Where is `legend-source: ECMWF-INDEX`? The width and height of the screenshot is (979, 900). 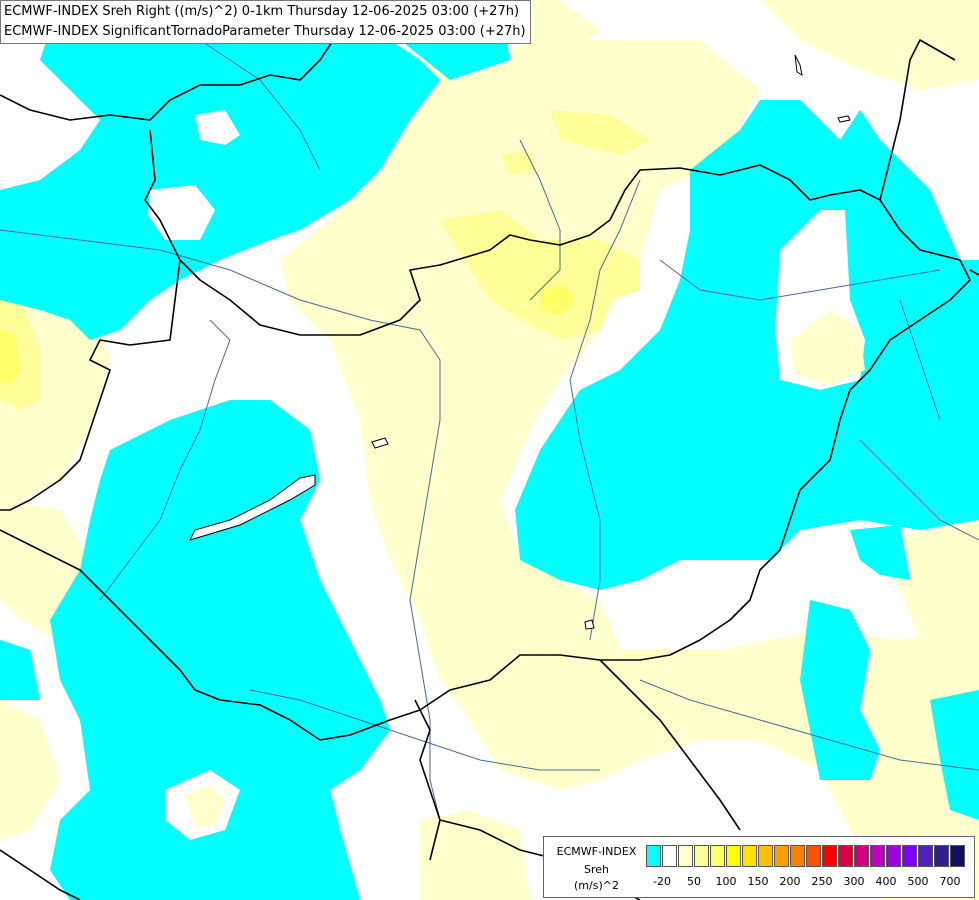 legend-source: ECMWF-INDEX is located at coordinates (596, 851).